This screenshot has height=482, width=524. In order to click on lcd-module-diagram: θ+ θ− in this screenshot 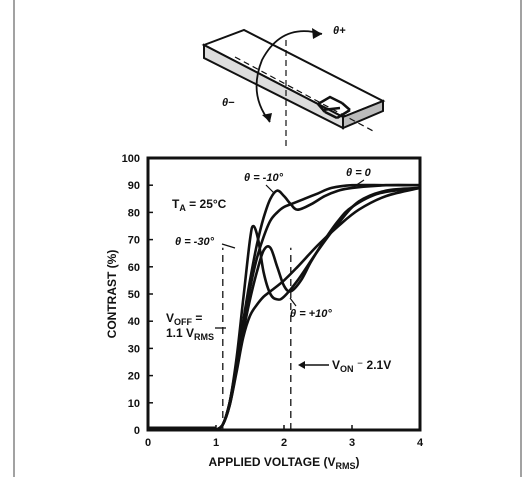, I will do `click(293, 87)`.